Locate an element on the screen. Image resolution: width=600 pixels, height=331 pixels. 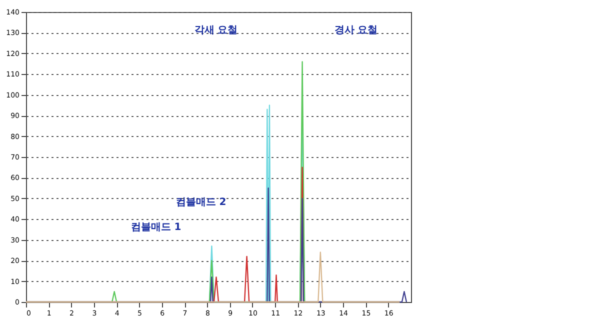
annotation: 컴블매드 2 is located at coordinates (201, 202).